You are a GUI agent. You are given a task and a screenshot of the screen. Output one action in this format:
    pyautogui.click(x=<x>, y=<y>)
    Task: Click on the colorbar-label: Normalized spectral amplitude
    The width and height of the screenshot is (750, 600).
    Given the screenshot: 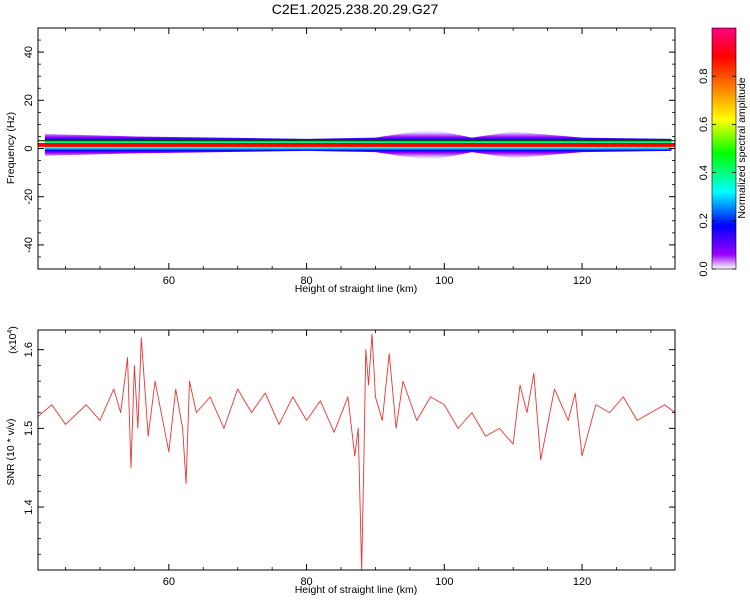 What is the action you would take?
    pyautogui.click(x=742, y=147)
    